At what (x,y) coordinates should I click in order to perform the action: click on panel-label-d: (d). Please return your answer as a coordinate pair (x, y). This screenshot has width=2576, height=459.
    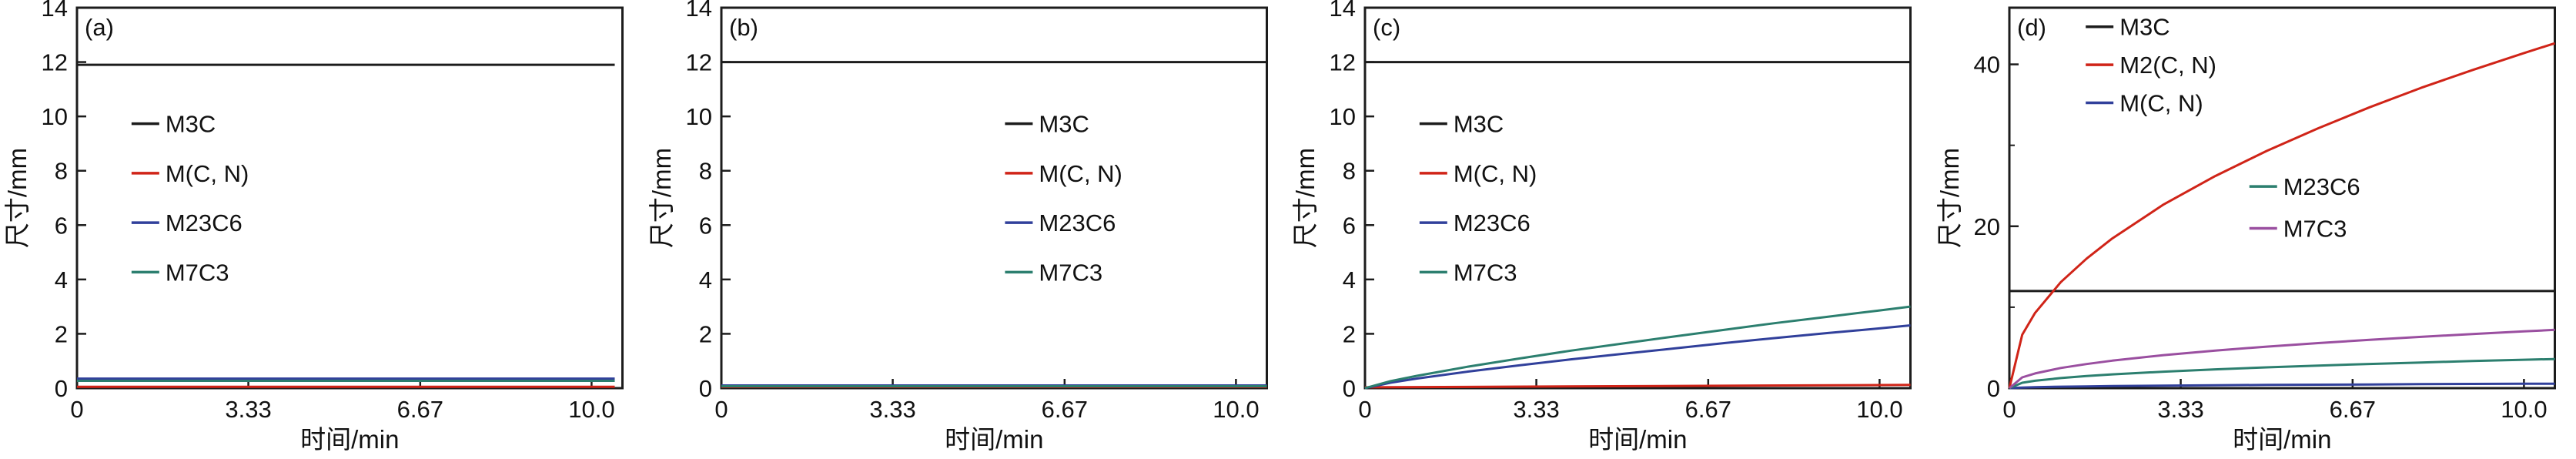
    Looking at the image, I should click on (2031, 27).